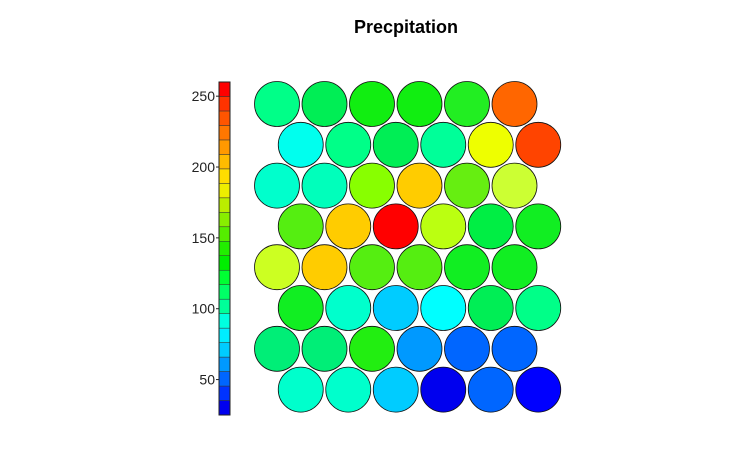 This screenshot has width=736, height=459. I want to click on chart-title: Precpitation, so click(406, 27).